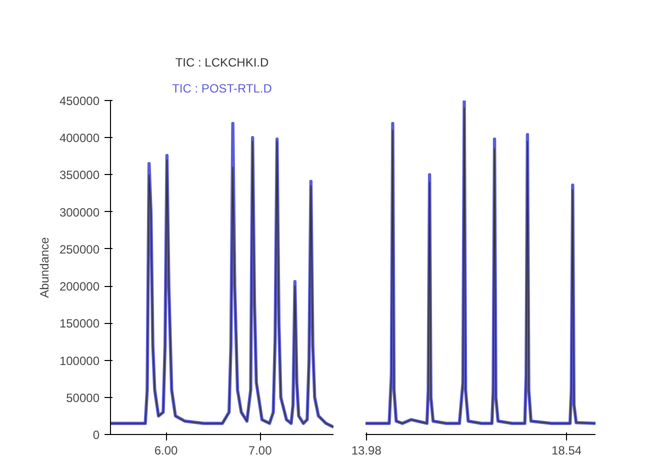  Describe the element at coordinates (79, 138) in the screenshot. I see `y-tick-label: 400000` at that location.